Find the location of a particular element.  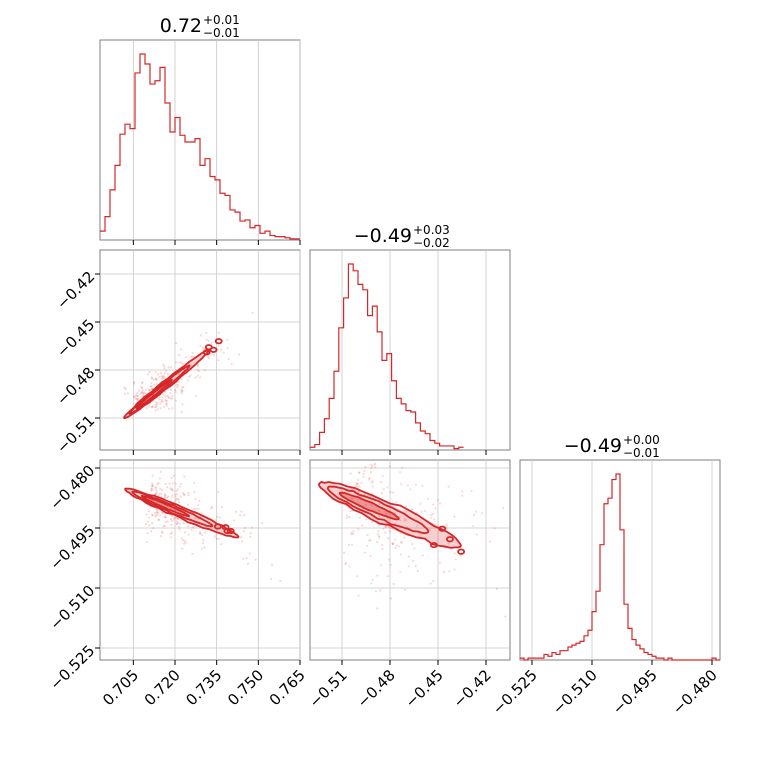

x-tick-label: 0.735 is located at coordinates (203, 687).